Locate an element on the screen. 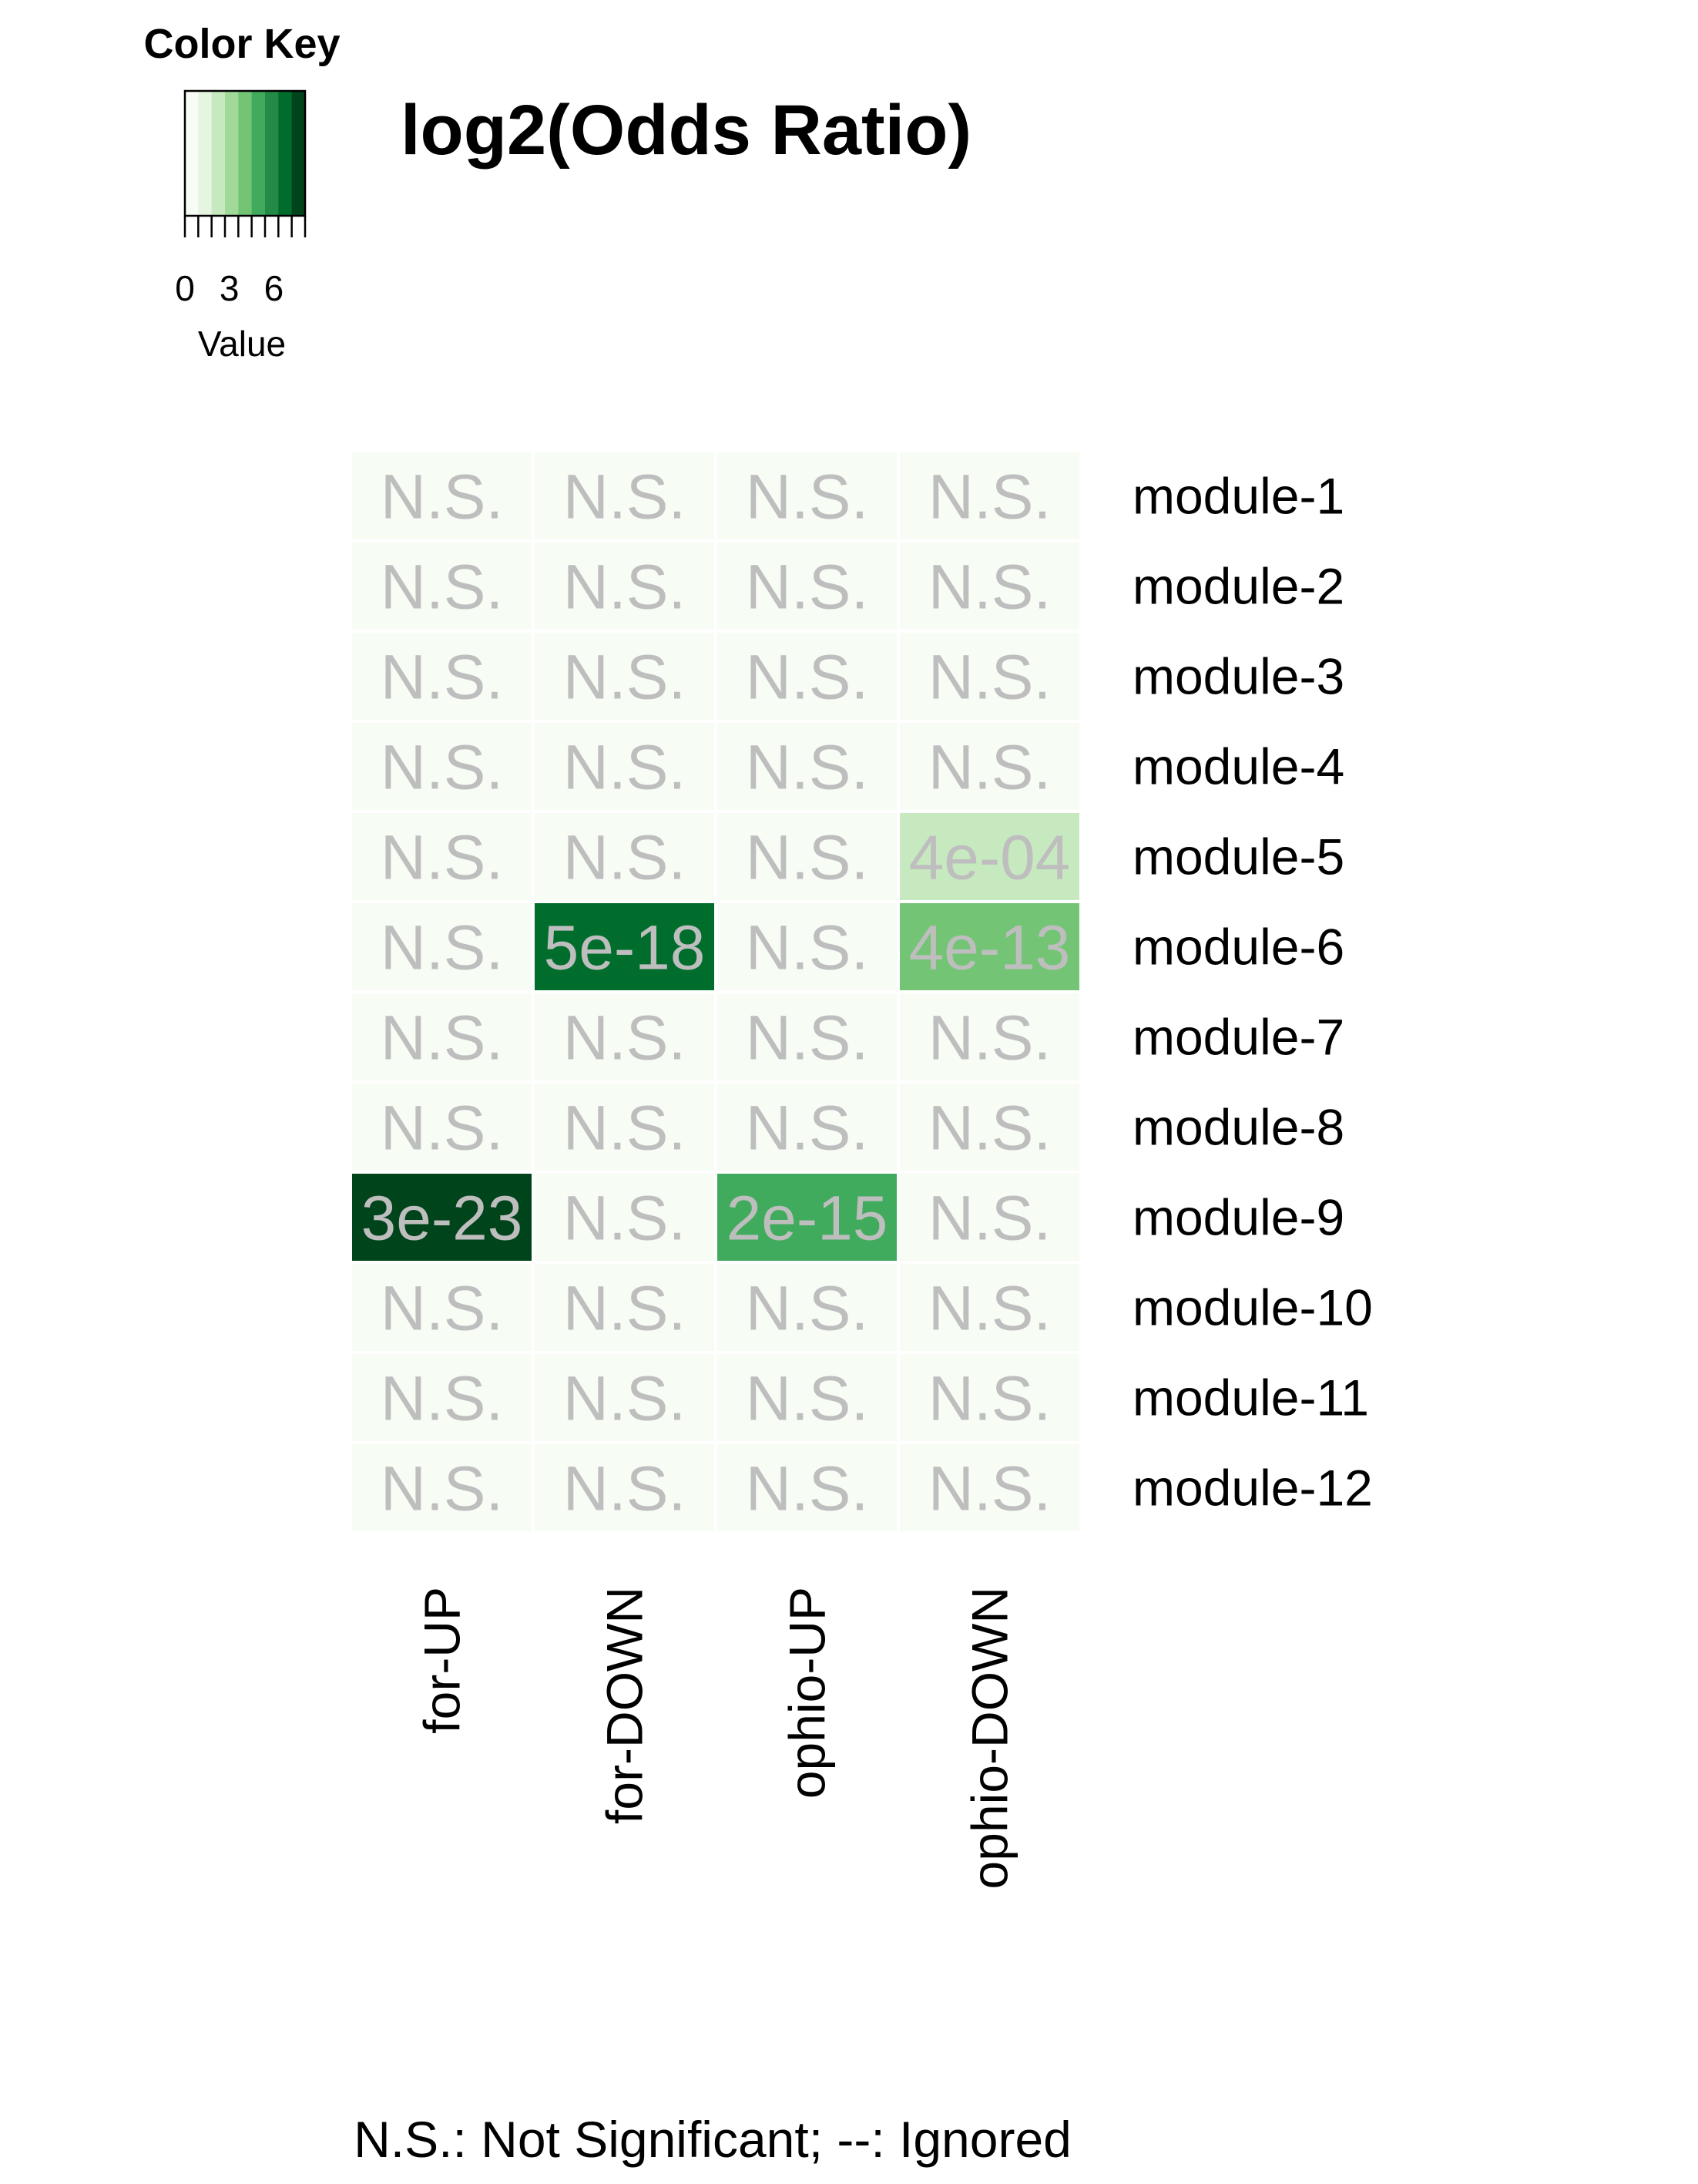  heatmap-cell-label: 4e-04 is located at coordinates (990, 858).